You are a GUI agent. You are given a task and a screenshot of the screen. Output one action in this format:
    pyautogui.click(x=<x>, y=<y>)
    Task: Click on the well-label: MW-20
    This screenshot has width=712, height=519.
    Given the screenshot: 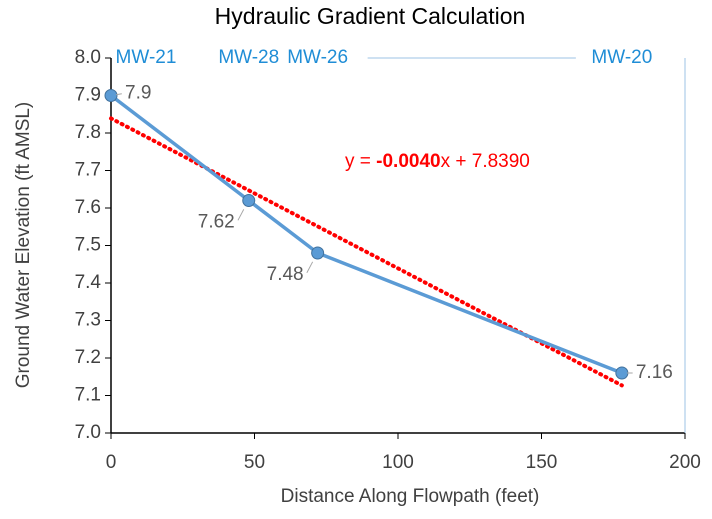 What is the action you would take?
    pyautogui.click(x=621, y=57)
    